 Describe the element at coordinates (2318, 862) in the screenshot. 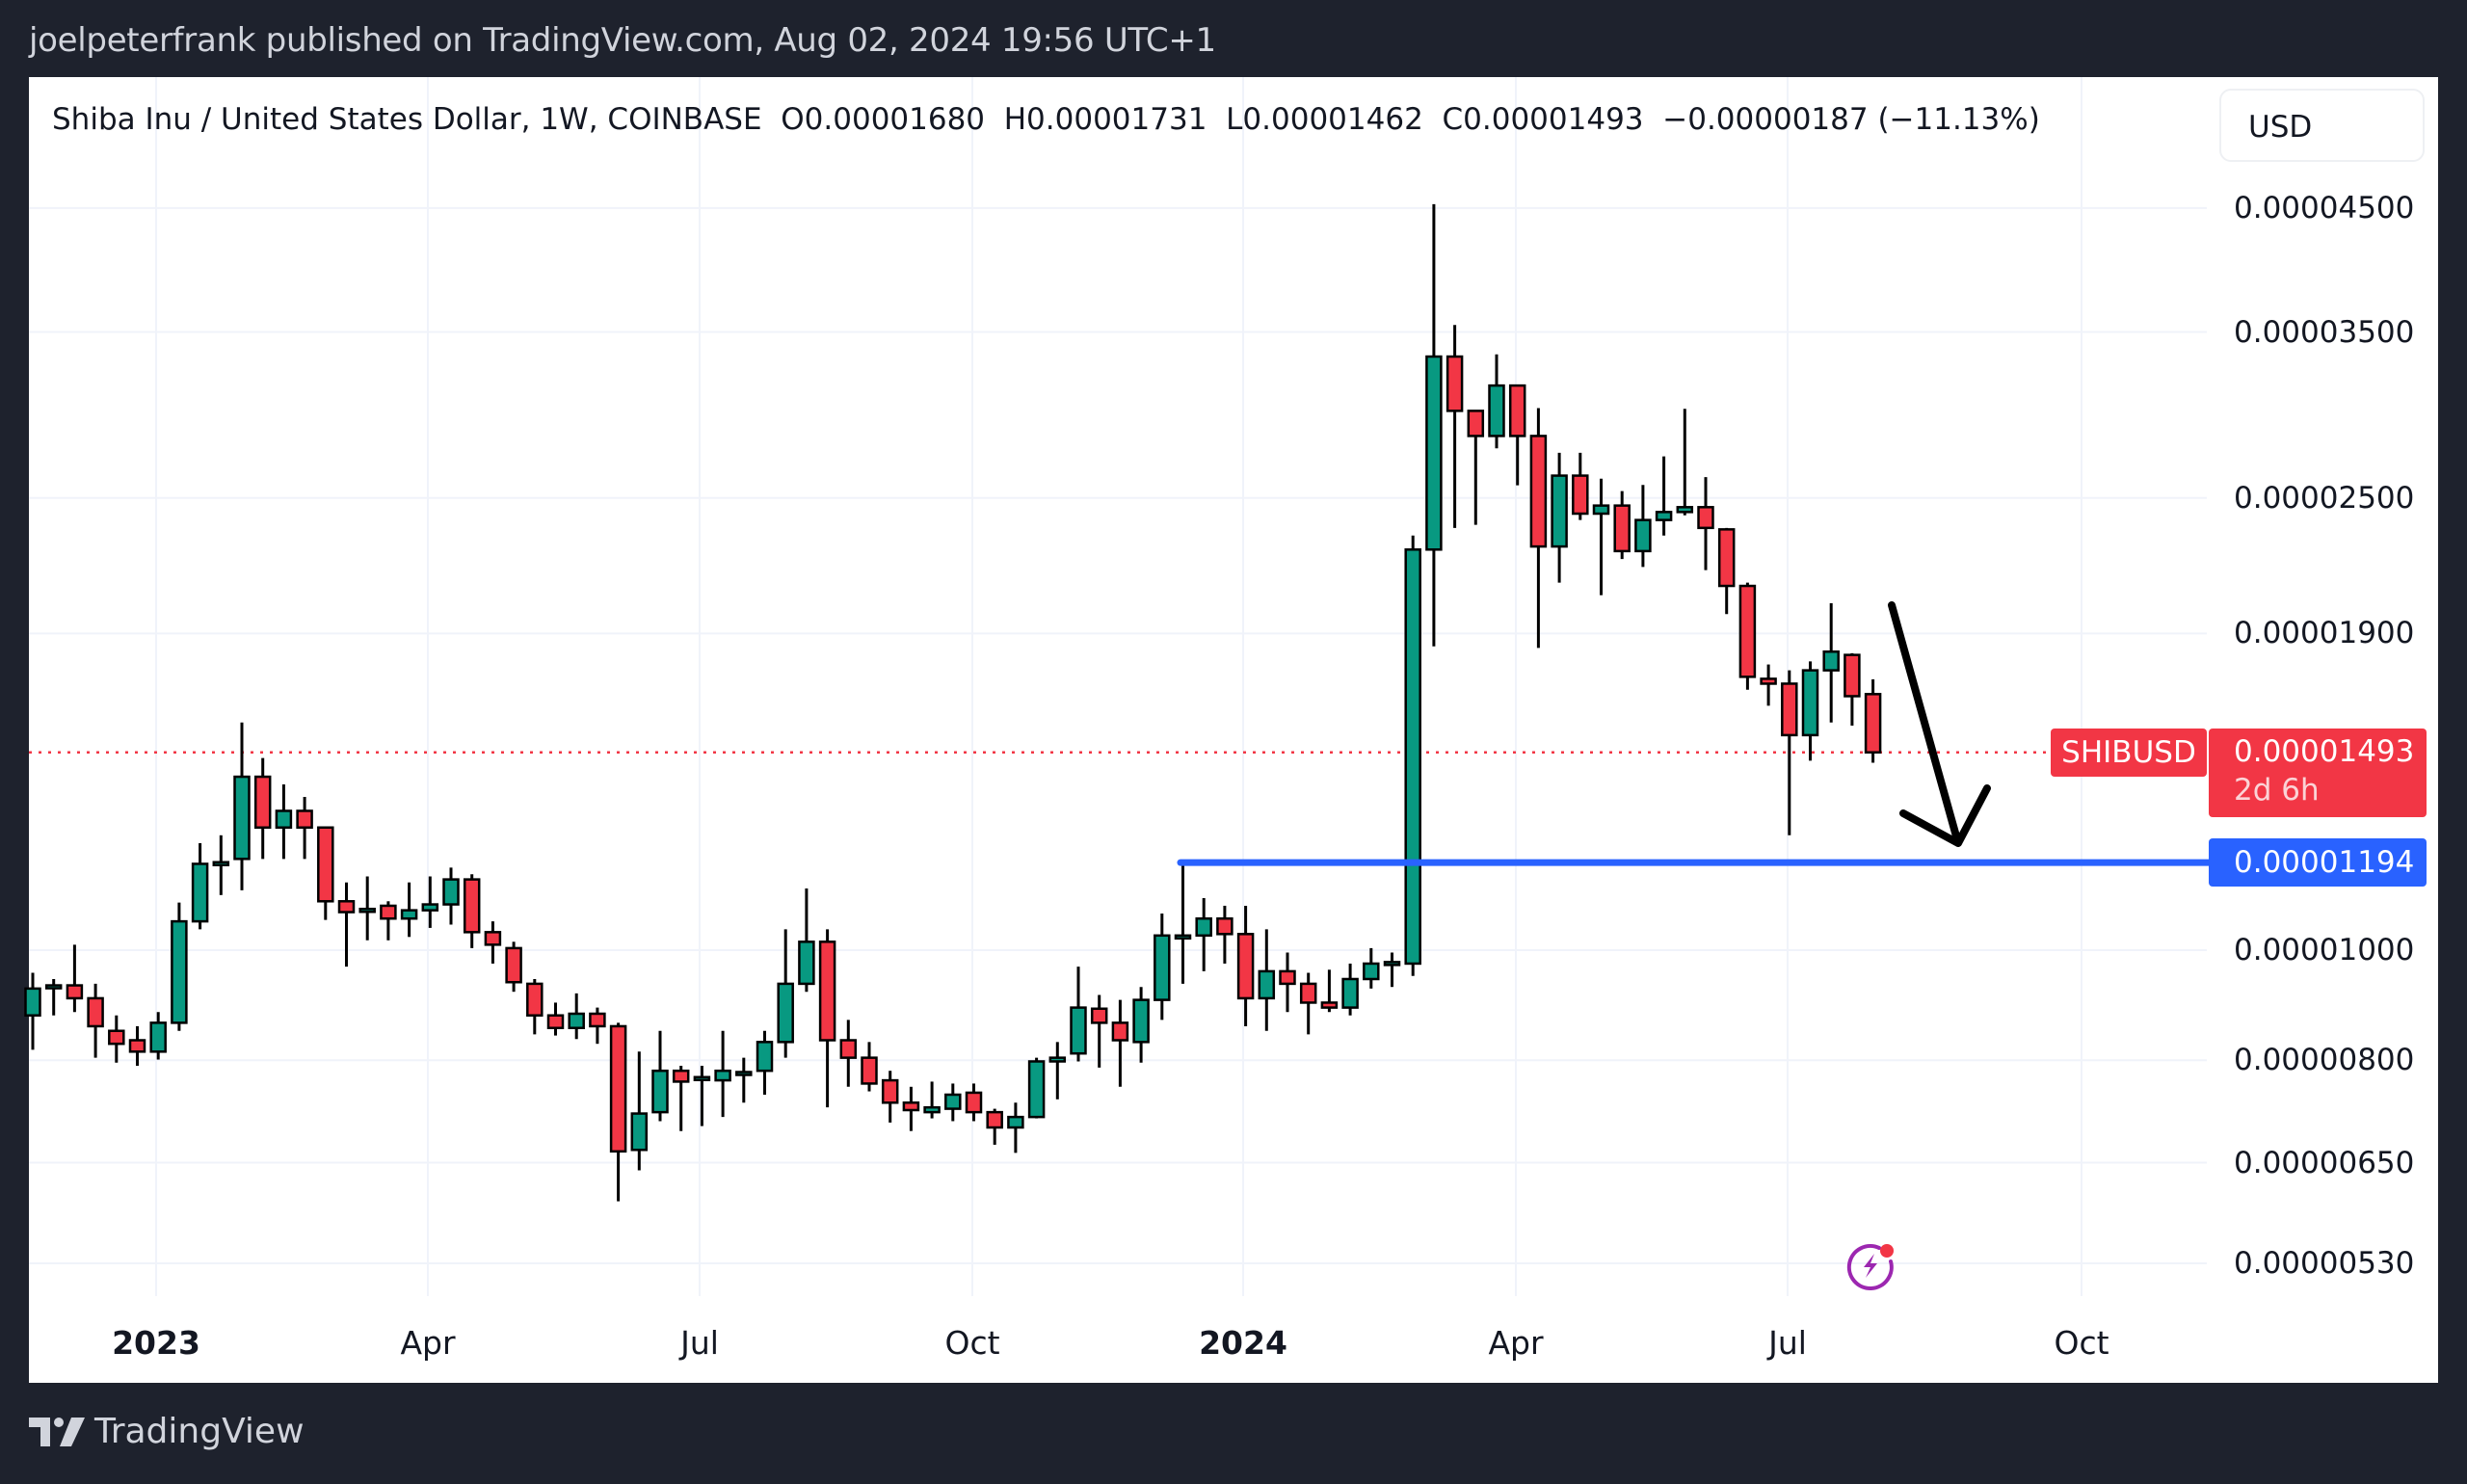

I see `horizontal-line-price-tag: 0.00001194` at that location.